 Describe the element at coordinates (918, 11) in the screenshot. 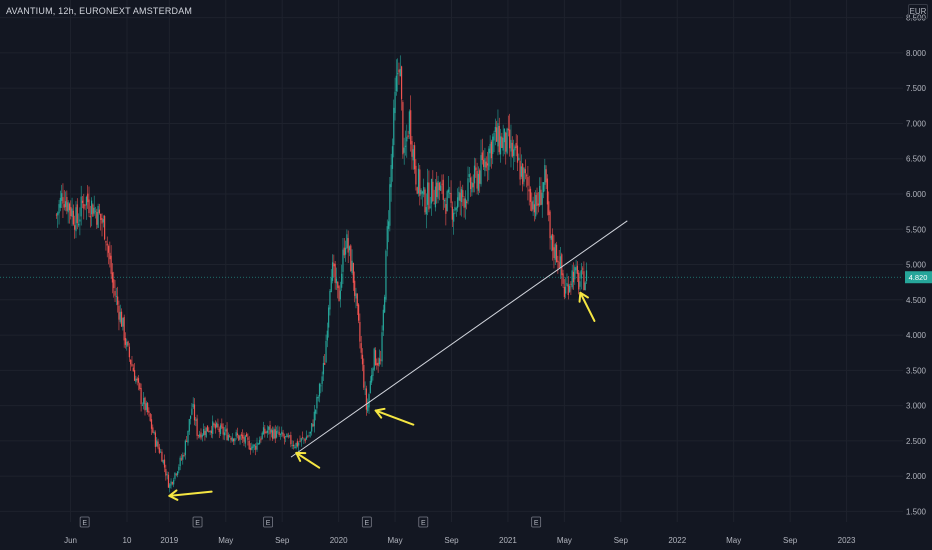

I see `currency-button: EUR` at that location.